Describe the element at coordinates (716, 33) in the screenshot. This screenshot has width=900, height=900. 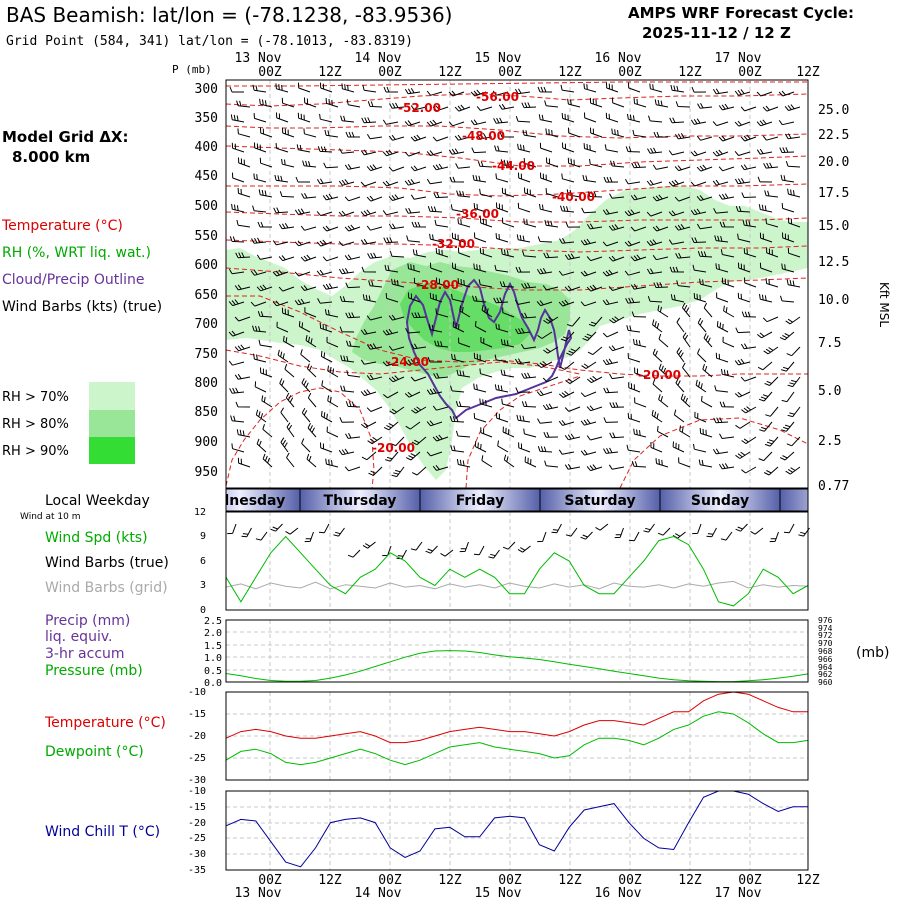
I see `cycle-value: 2025-11-12 / 12 Z` at that location.